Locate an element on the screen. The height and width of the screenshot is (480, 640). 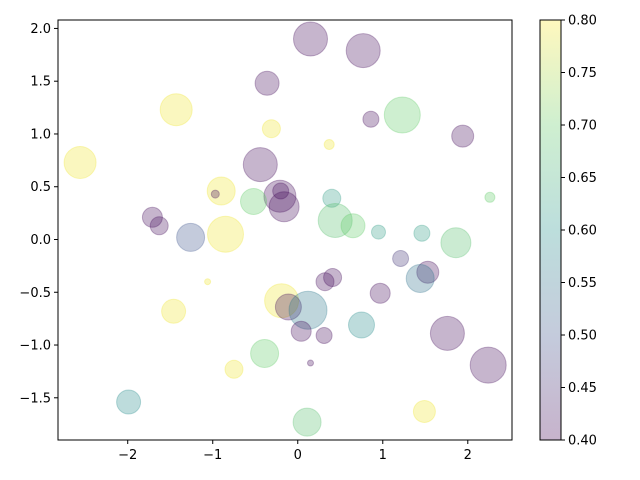
x-tick-label: −1 is located at coordinates (212, 455).